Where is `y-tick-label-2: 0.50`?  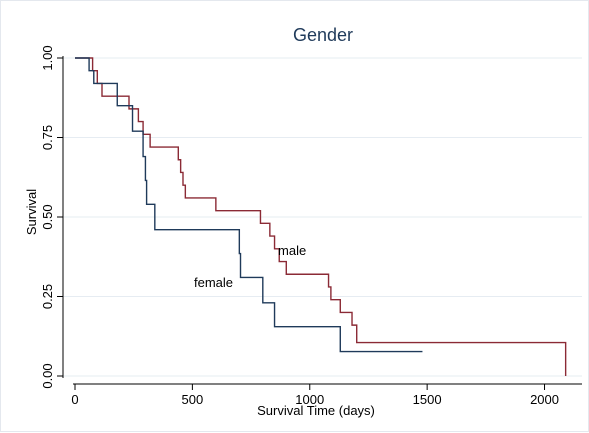
y-tick-label-2: 0.50 is located at coordinates (47, 216).